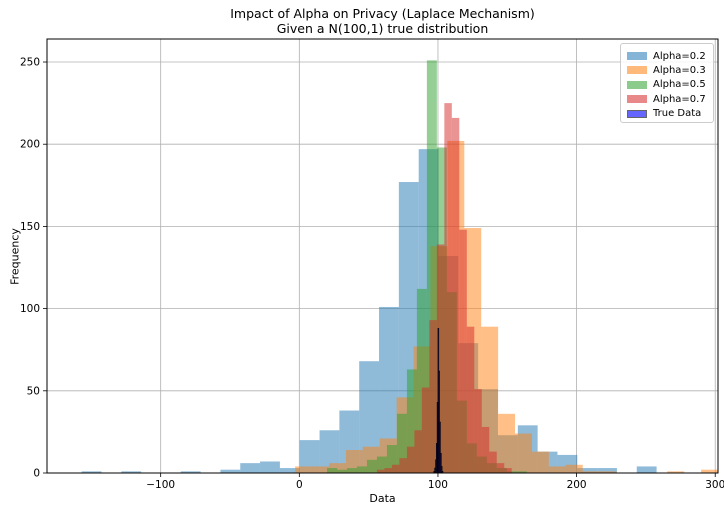  I want to click on legend-item: Alpha=0.7, so click(666, 99).